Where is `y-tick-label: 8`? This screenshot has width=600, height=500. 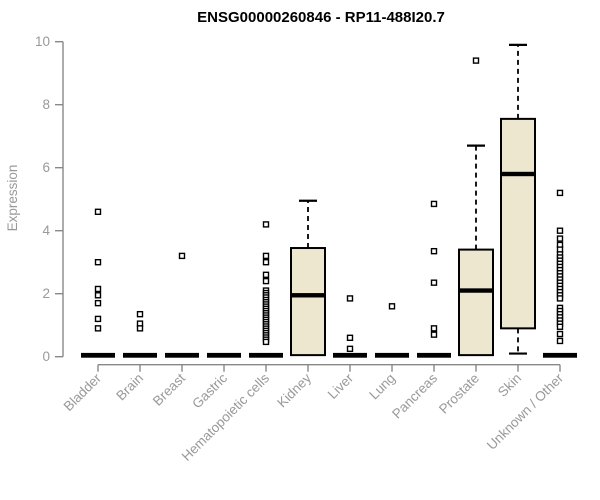 y-tick-label: 8 is located at coordinates (46, 104).